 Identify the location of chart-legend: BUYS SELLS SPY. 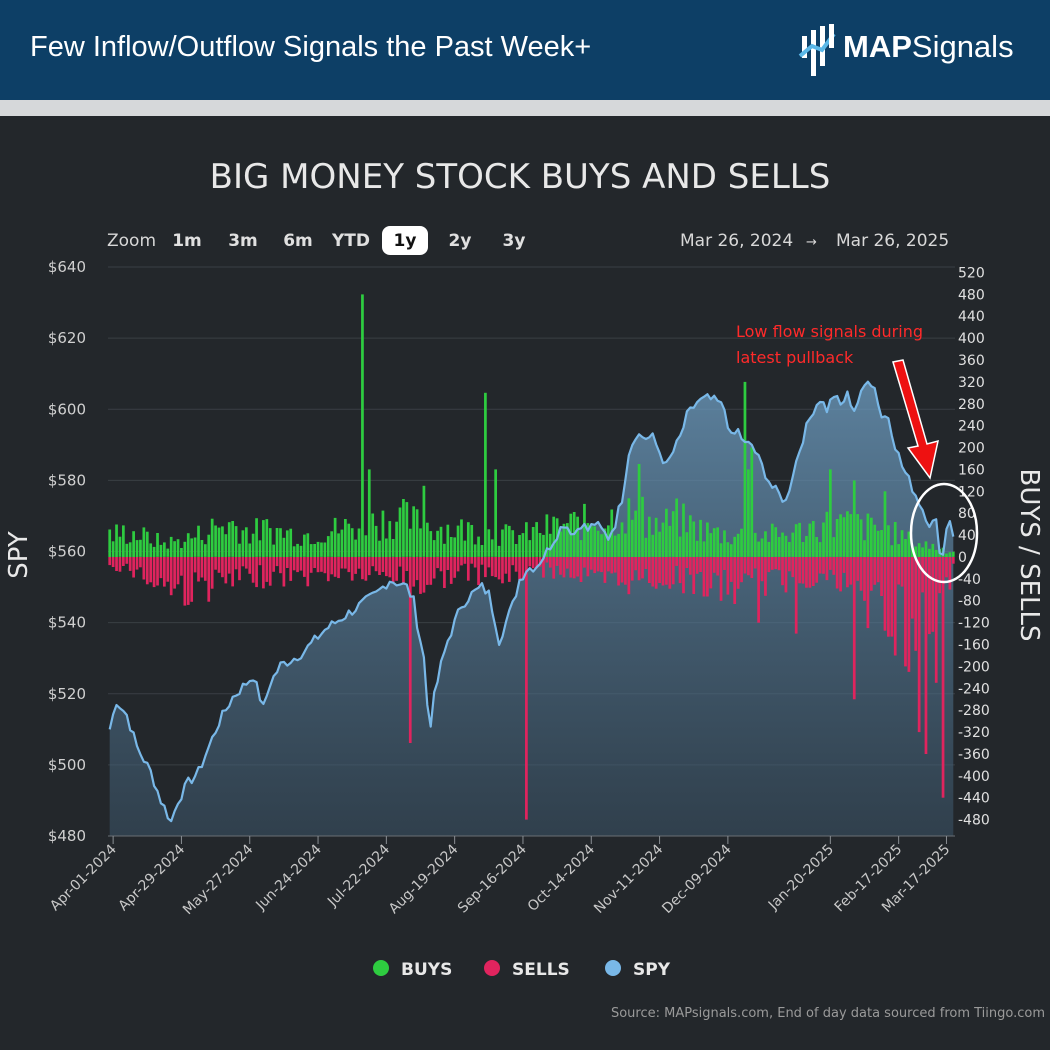
(522, 970).